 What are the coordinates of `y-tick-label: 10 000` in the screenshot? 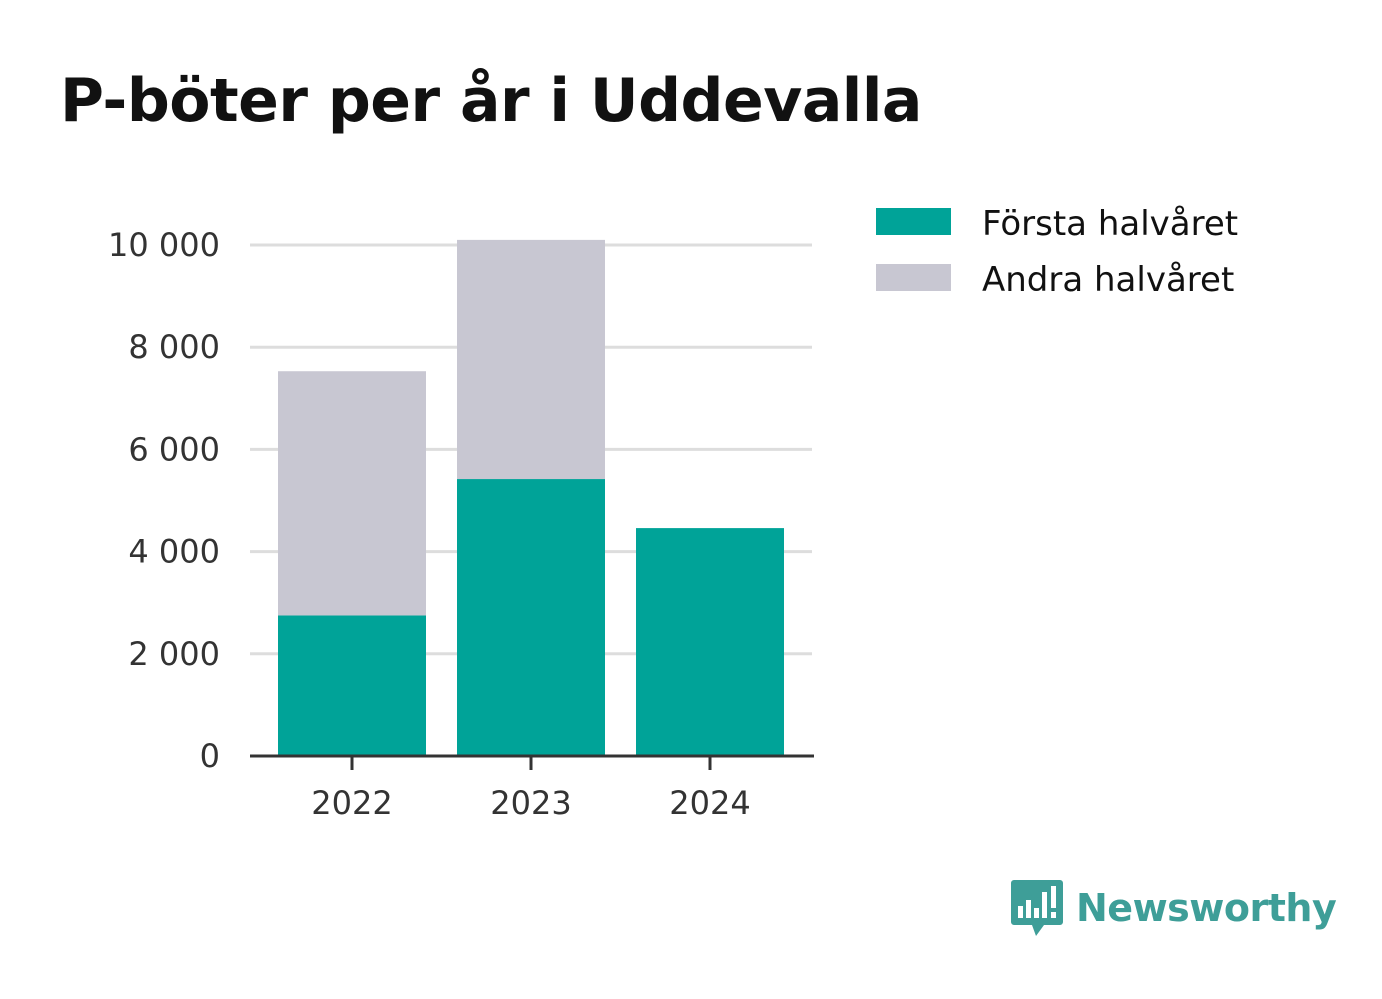 It's located at (164, 245).